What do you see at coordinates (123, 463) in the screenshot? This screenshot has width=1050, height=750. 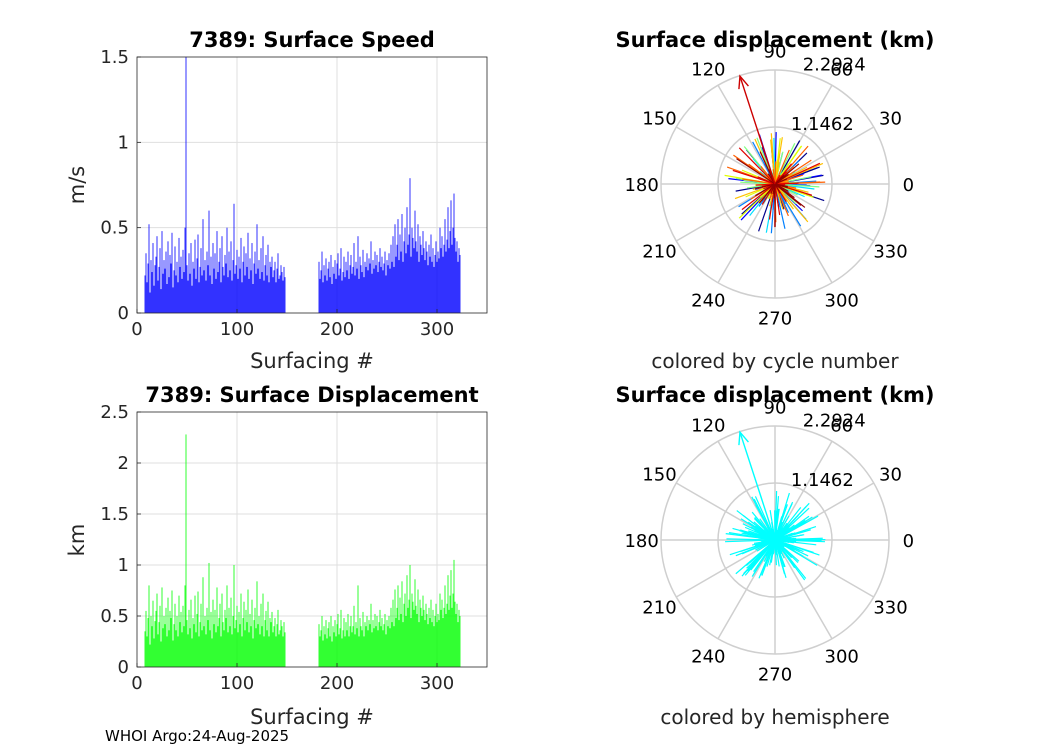 I see `y-tick-label: 2` at bounding box center [123, 463].